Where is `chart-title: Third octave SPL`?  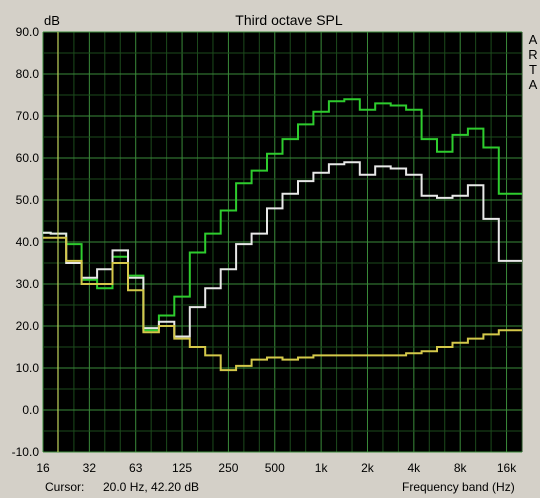 chart-title: Third octave SPL is located at coordinates (289, 20).